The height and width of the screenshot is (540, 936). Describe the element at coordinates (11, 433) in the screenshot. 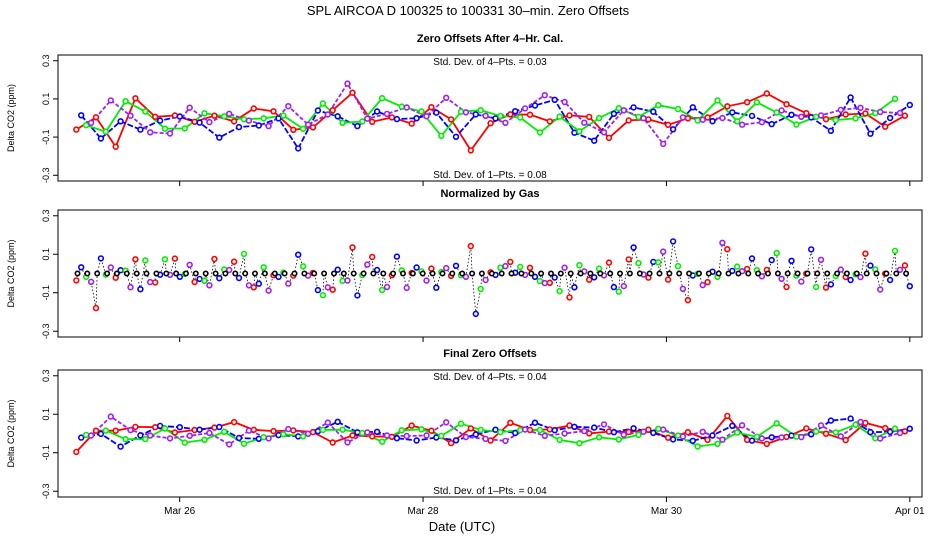

I see `y-axis-label: Delta CO2 (ppm)` at that location.